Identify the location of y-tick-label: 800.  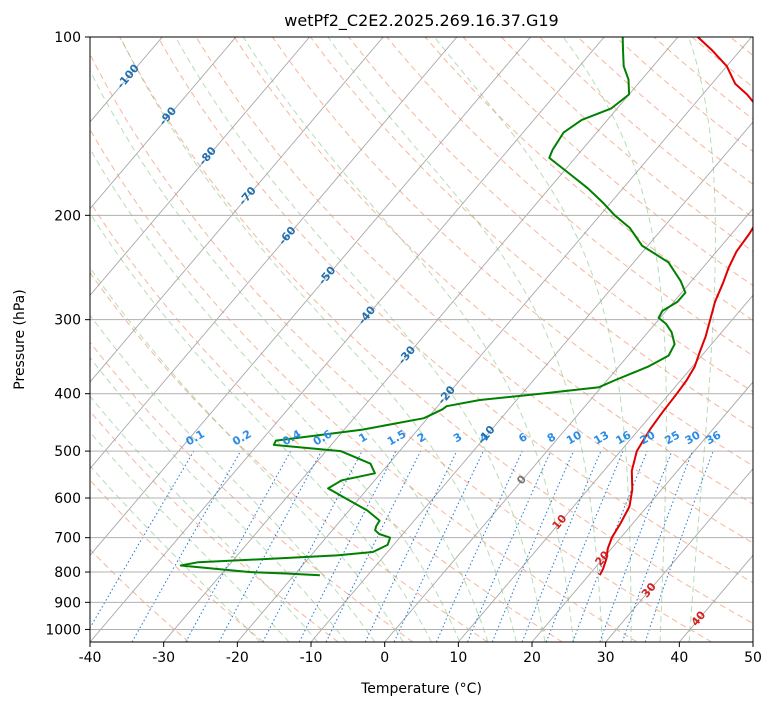
(67, 573).